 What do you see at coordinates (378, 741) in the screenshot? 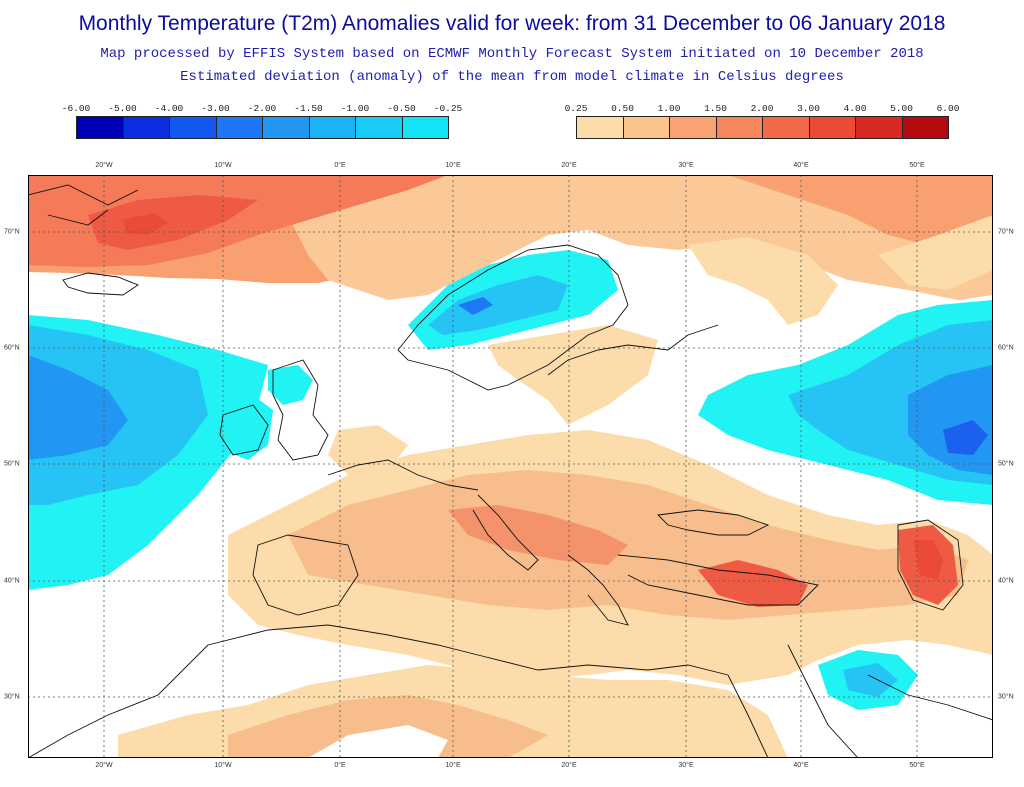
I see `anomaly-region-sahara-white` at bounding box center [378, 741].